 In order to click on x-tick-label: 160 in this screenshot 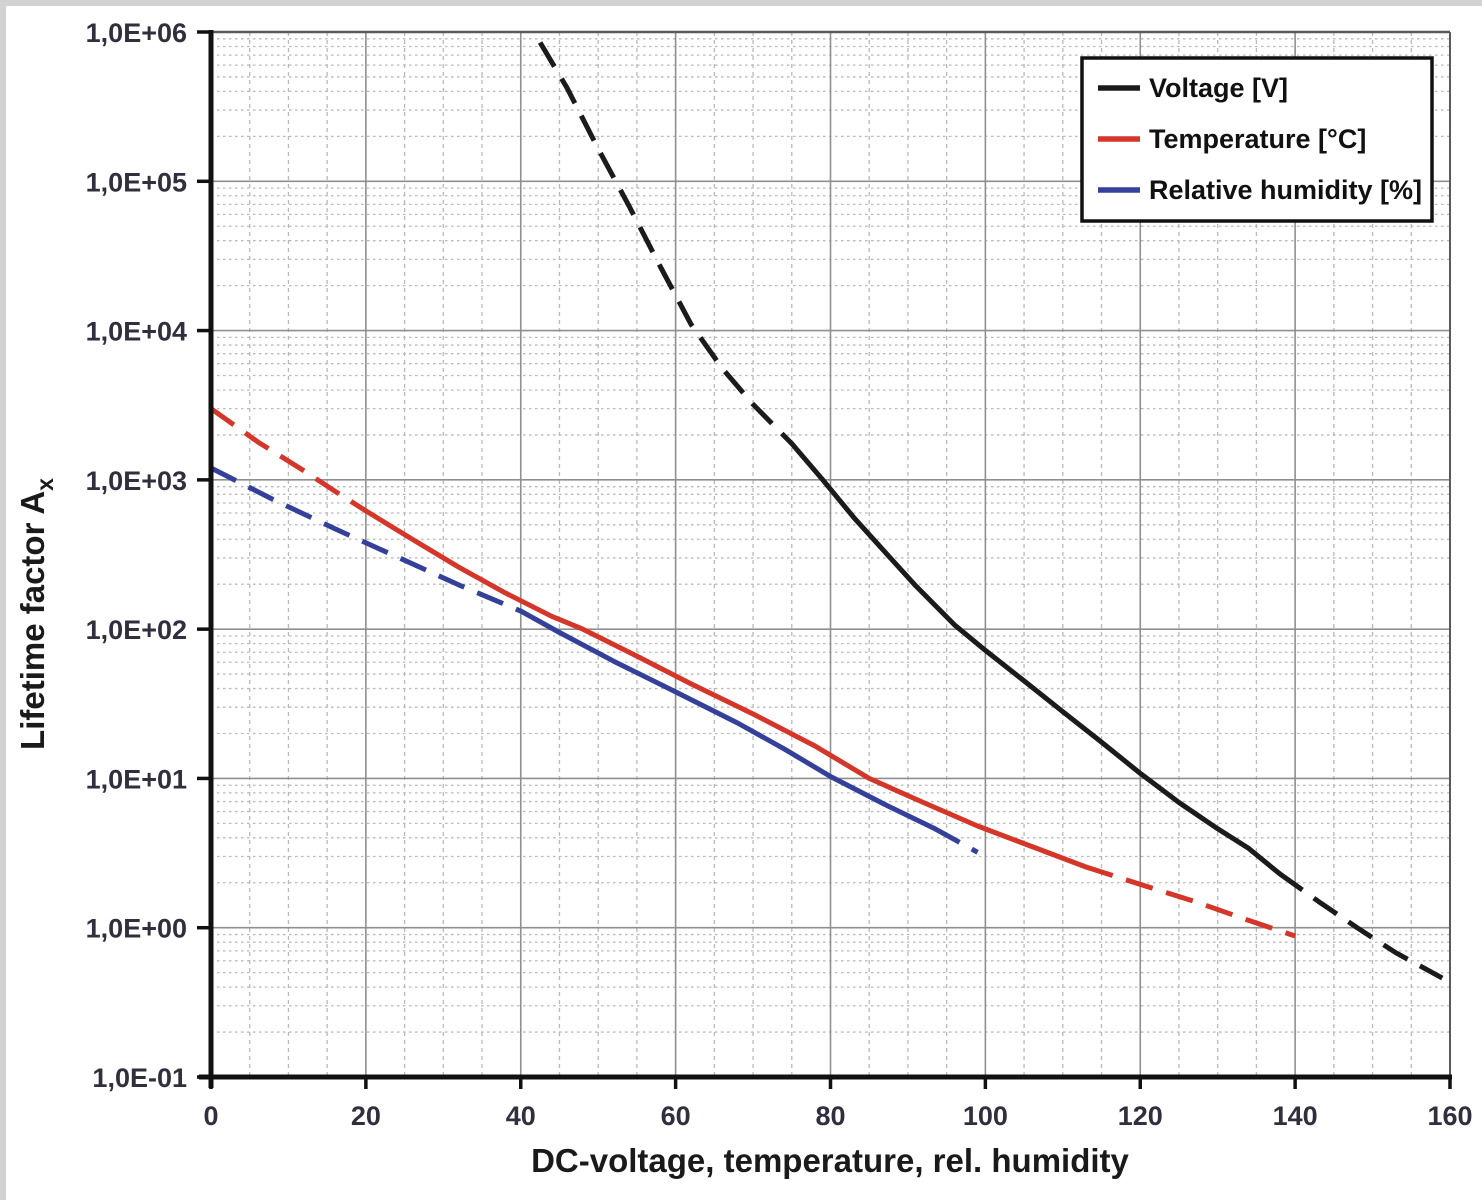, I will do `click(1449, 1116)`.